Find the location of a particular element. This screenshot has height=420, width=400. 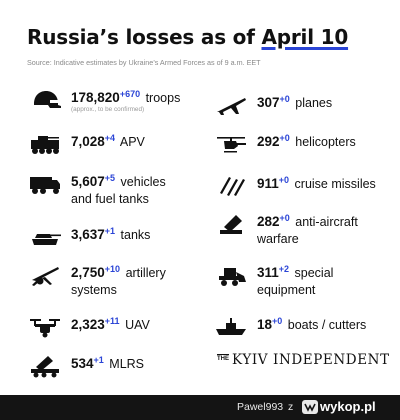

apv-delta: +4 is located at coordinates (110, 138).